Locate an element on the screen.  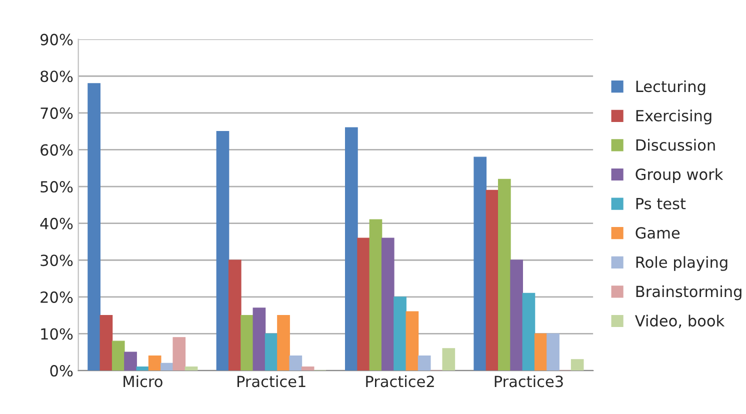
y-tick-label: 20% is located at coordinates (56, 297).